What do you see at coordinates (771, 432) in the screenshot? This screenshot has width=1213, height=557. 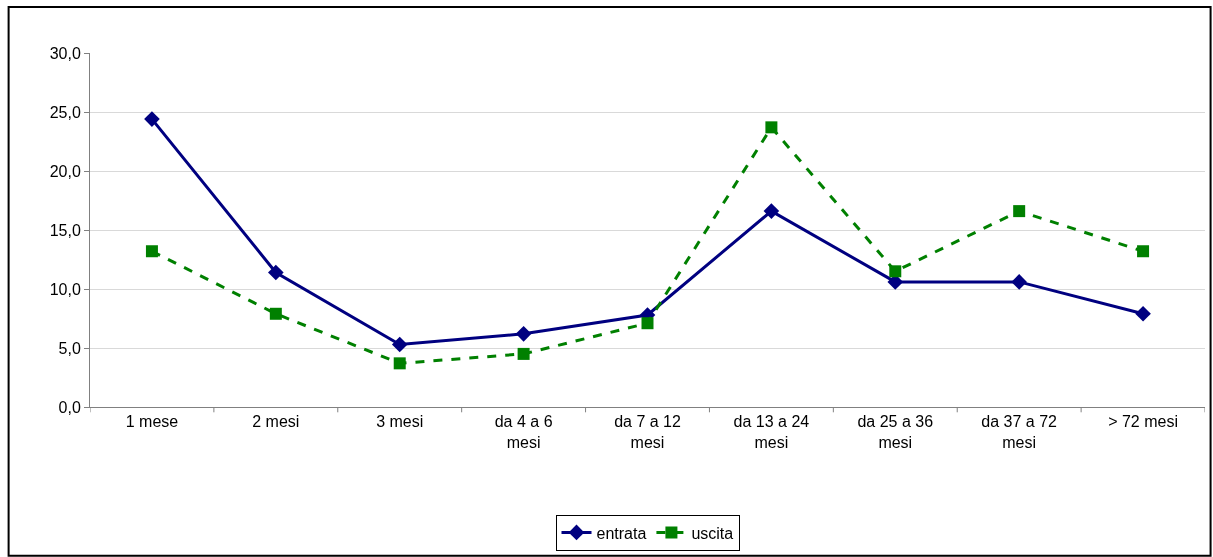 I see `x-tick-label: da 13 a 24 mesi` at bounding box center [771, 432].